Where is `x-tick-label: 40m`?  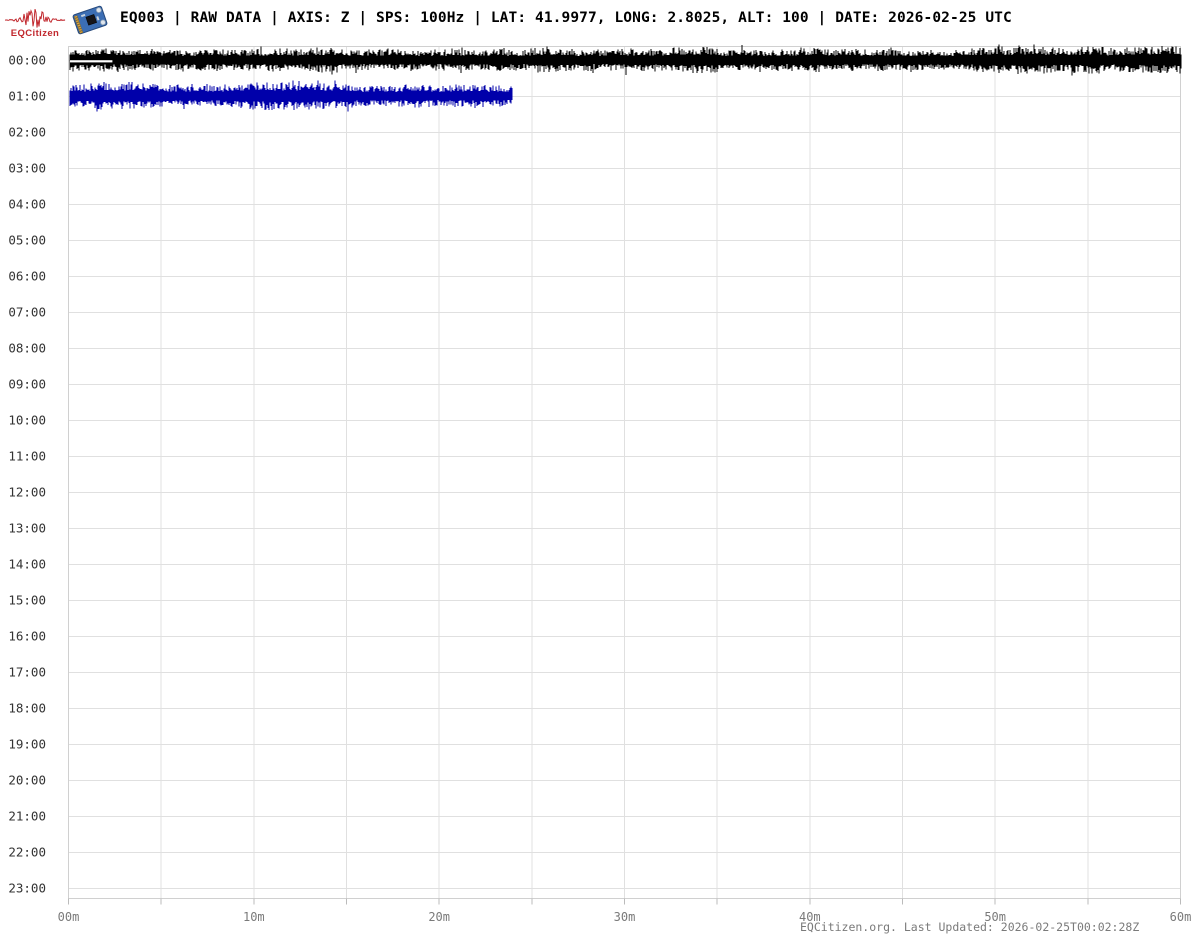
x-tick-label: 40m is located at coordinates (810, 917).